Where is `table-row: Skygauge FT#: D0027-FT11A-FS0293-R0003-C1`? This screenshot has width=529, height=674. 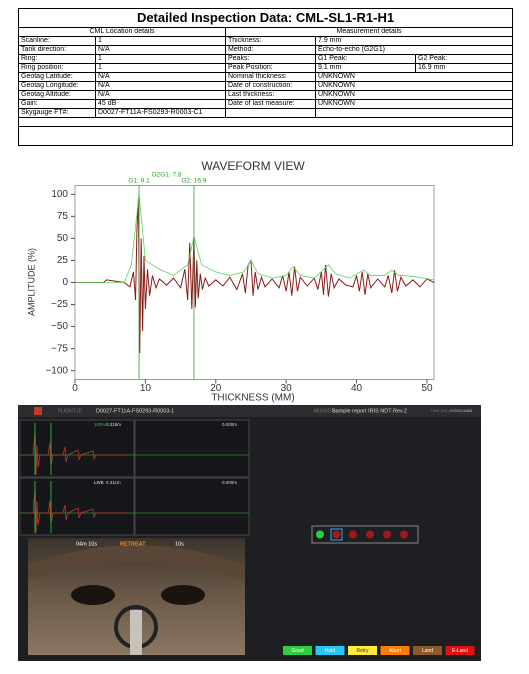
table-row: Skygauge FT#: D0027-FT11A-FS0293-R0003-C1 is located at coordinates (266, 113).